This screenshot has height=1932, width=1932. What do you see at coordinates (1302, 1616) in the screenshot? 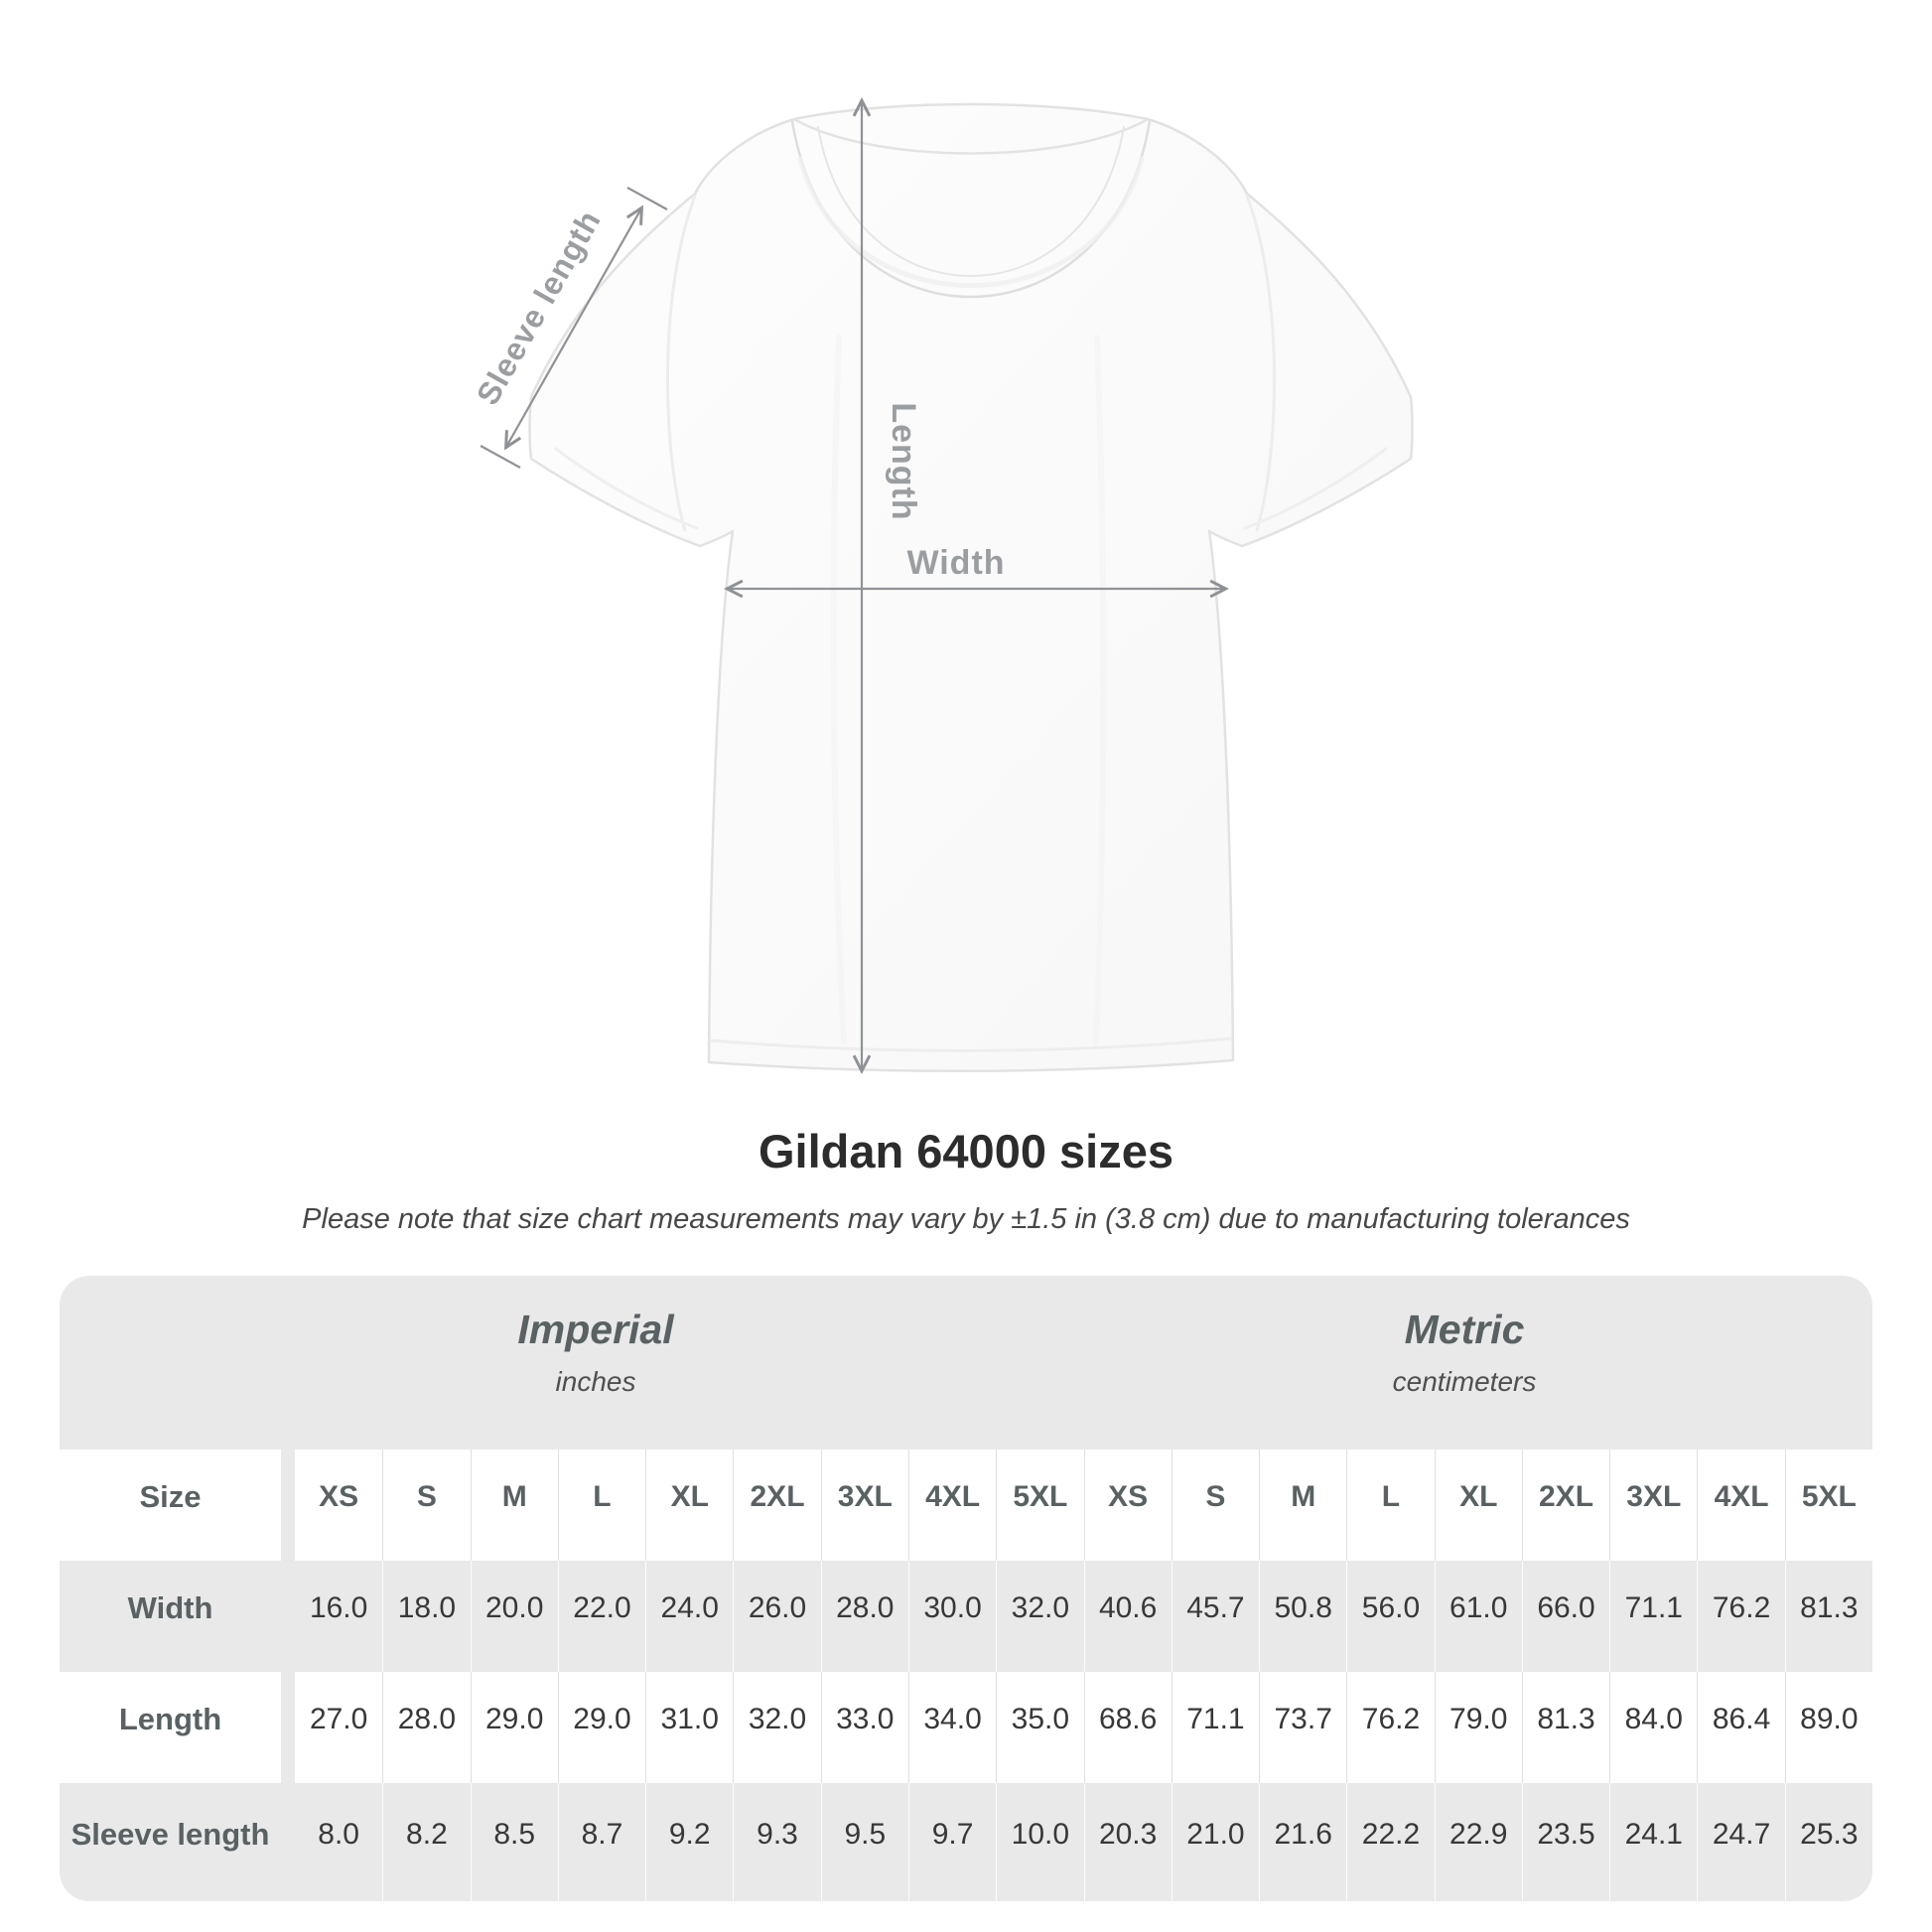
I see `measurement-cell: 50.8` at bounding box center [1302, 1616].